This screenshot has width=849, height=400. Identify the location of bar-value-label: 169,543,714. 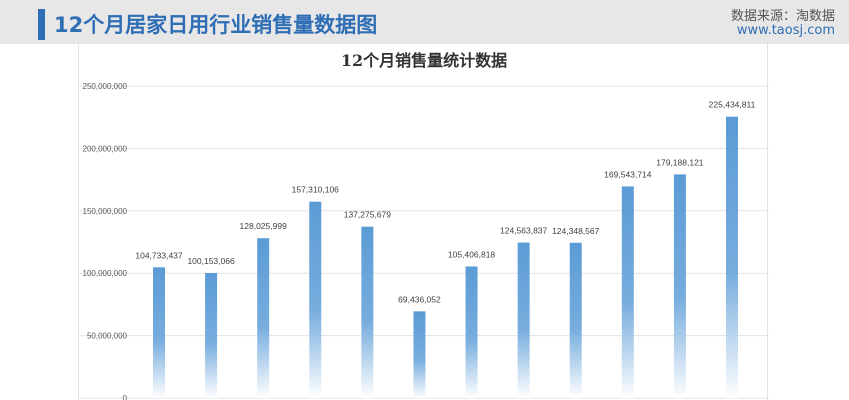
(628, 174).